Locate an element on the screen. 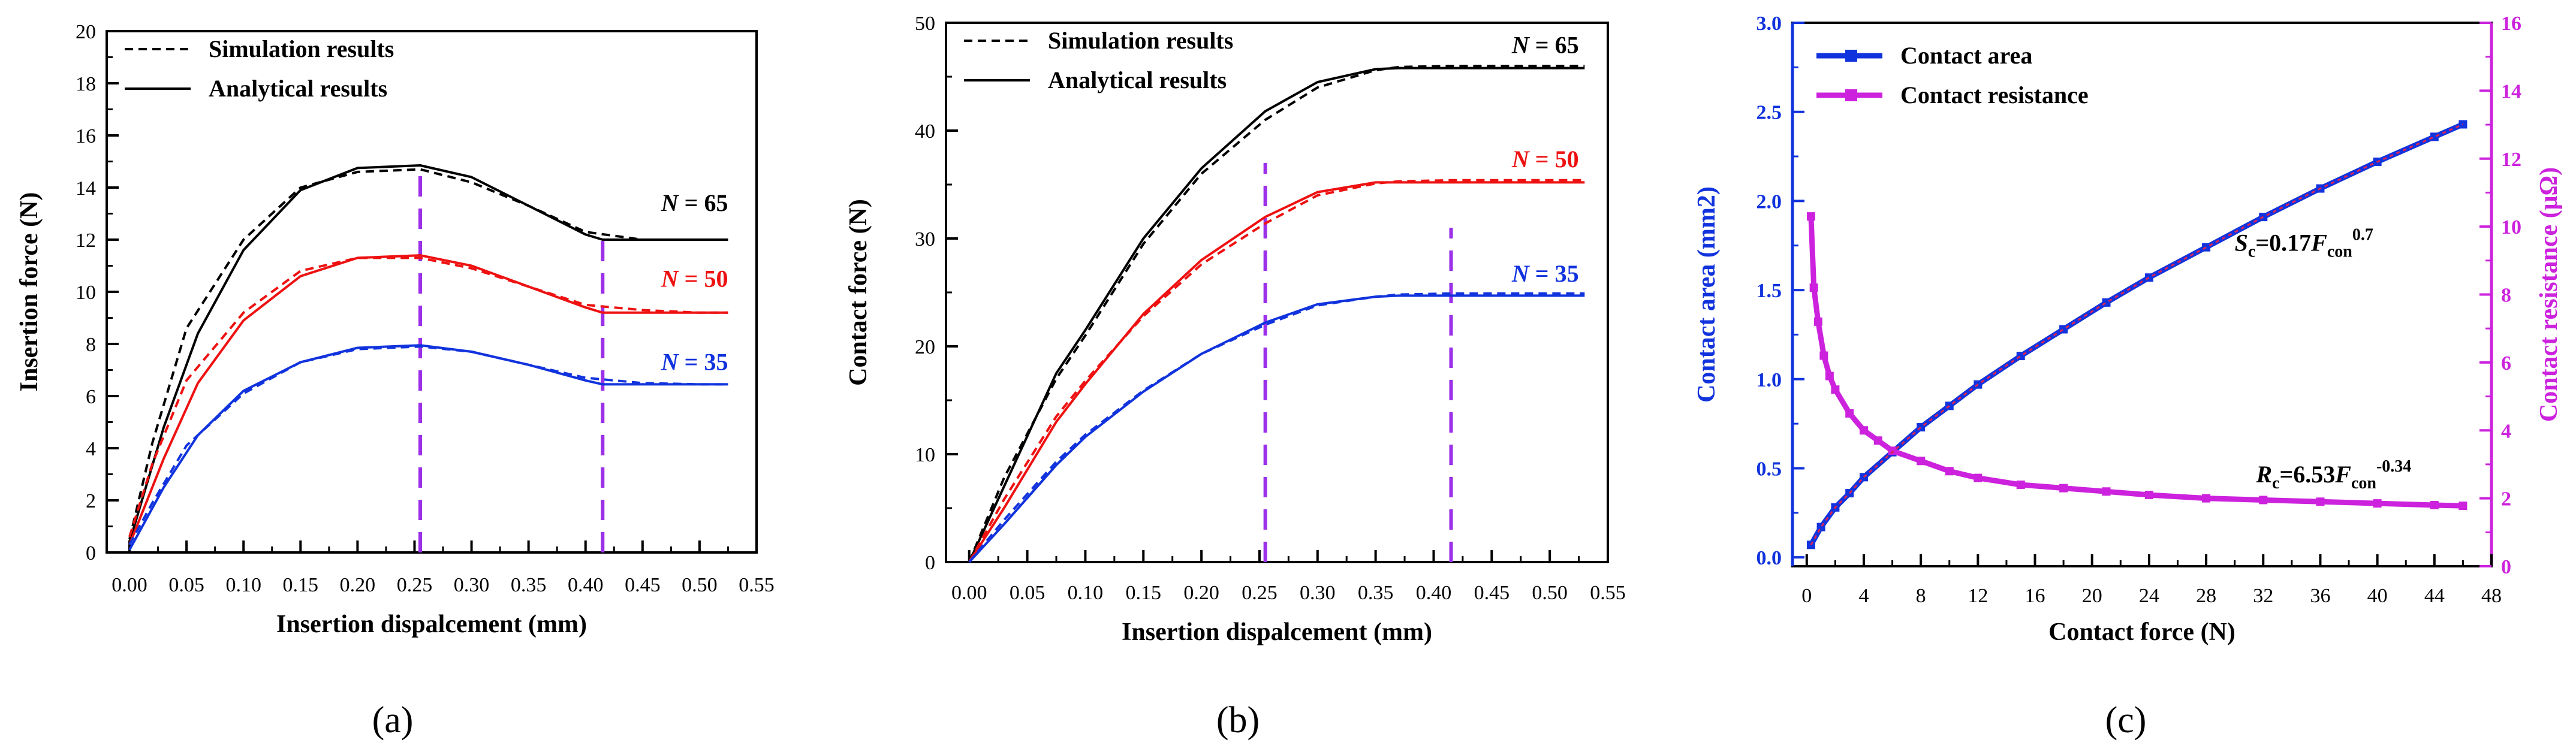 The height and width of the screenshot is (749, 2576). y-tick-label: 1.5 is located at coordinates (1769, 291).